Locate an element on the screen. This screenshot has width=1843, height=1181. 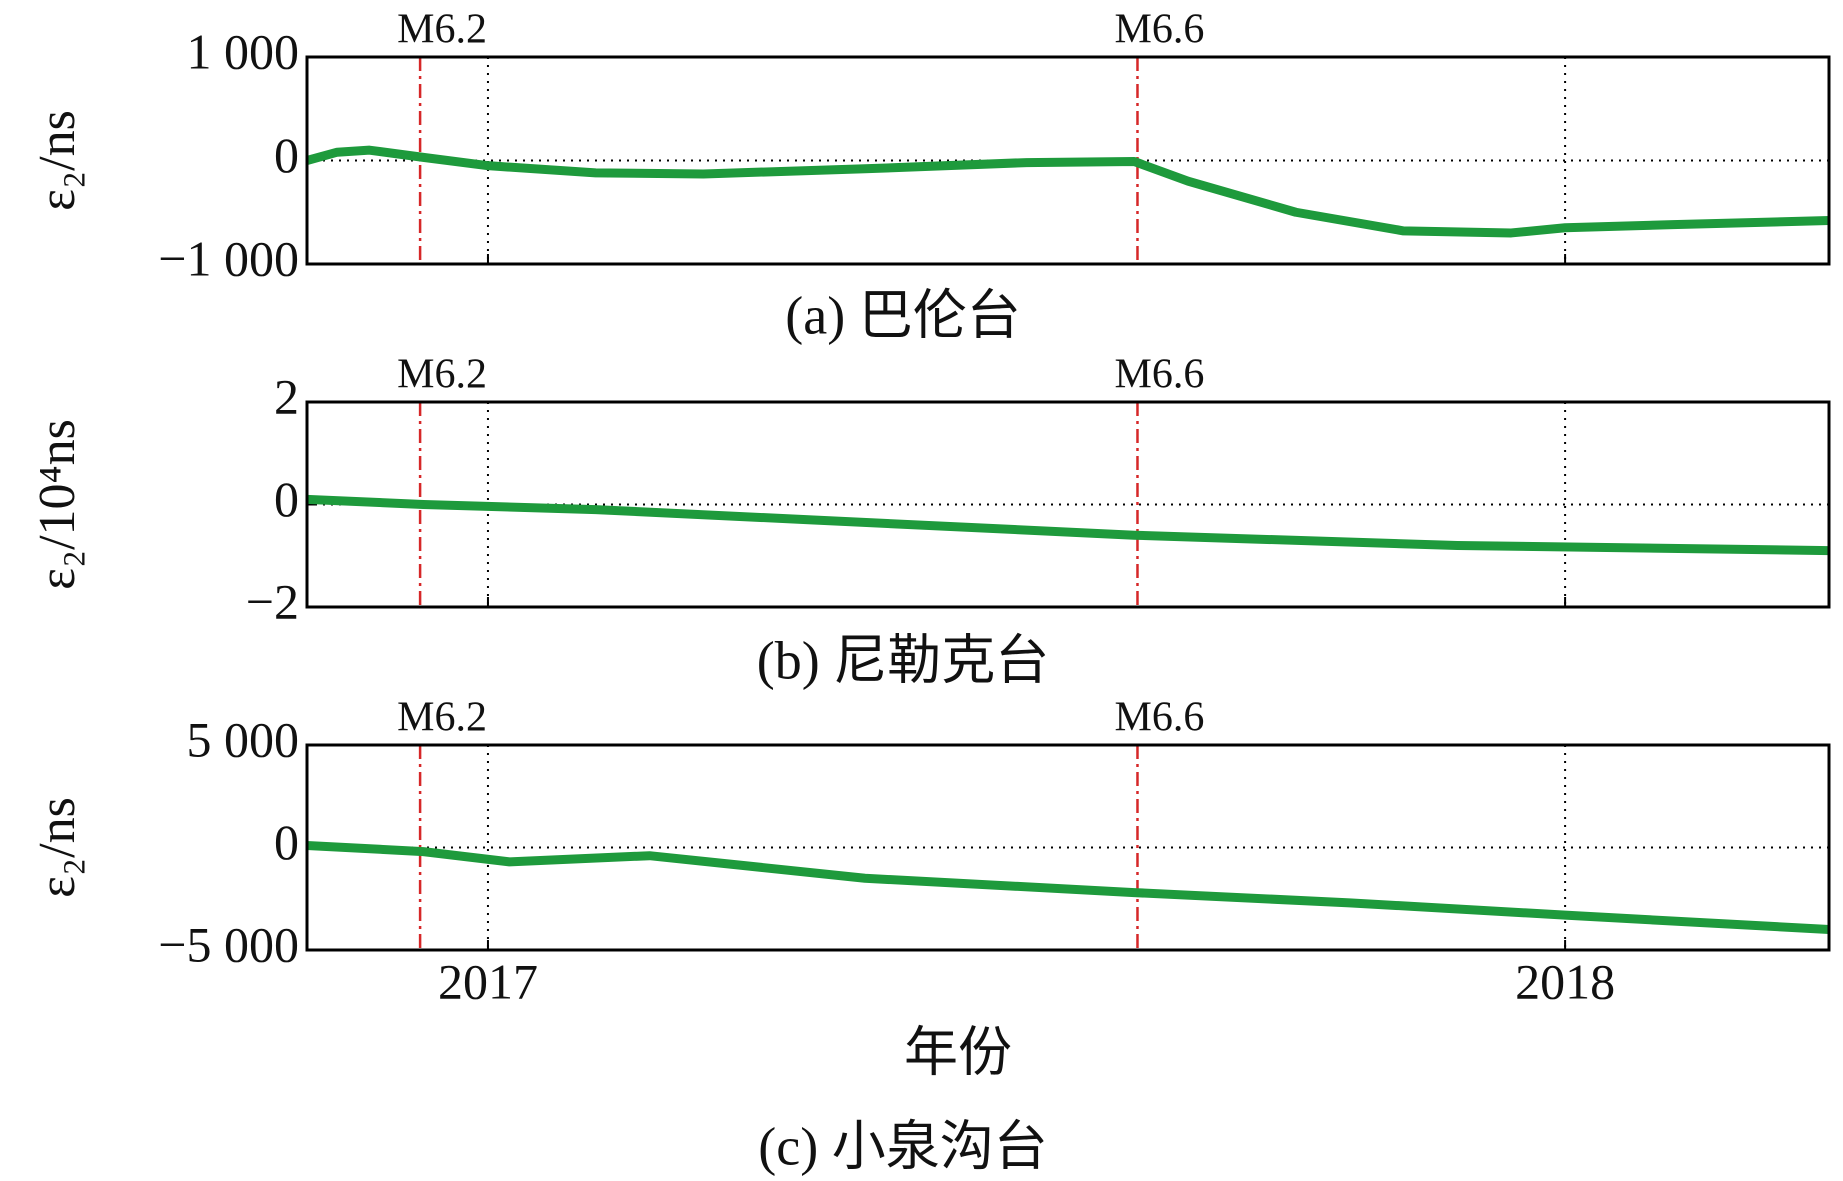
panel-caption: (a) 巴伦台 is located at coordinates (902, 315).